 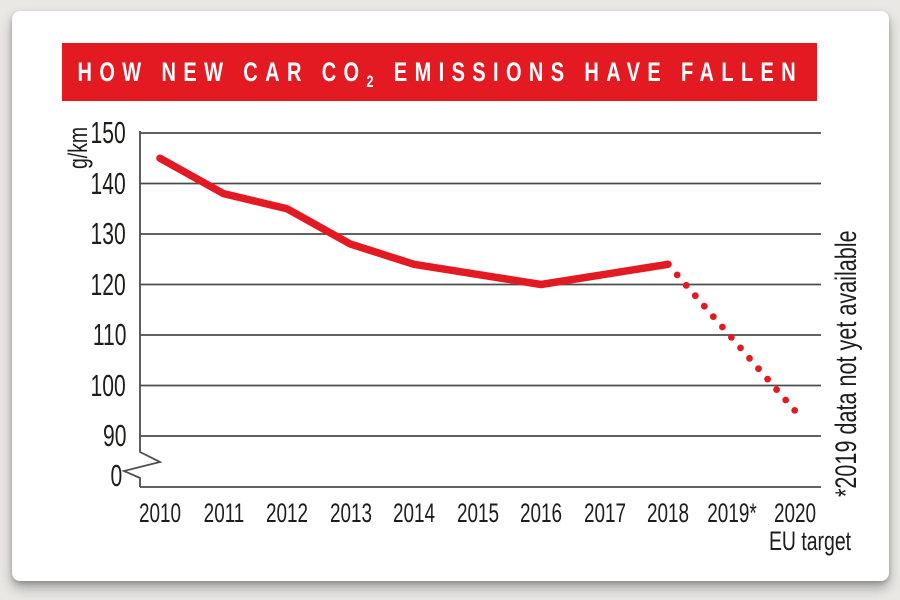 I want to click on x-tick-label-2016: 2016, so click(x=541, y=513).